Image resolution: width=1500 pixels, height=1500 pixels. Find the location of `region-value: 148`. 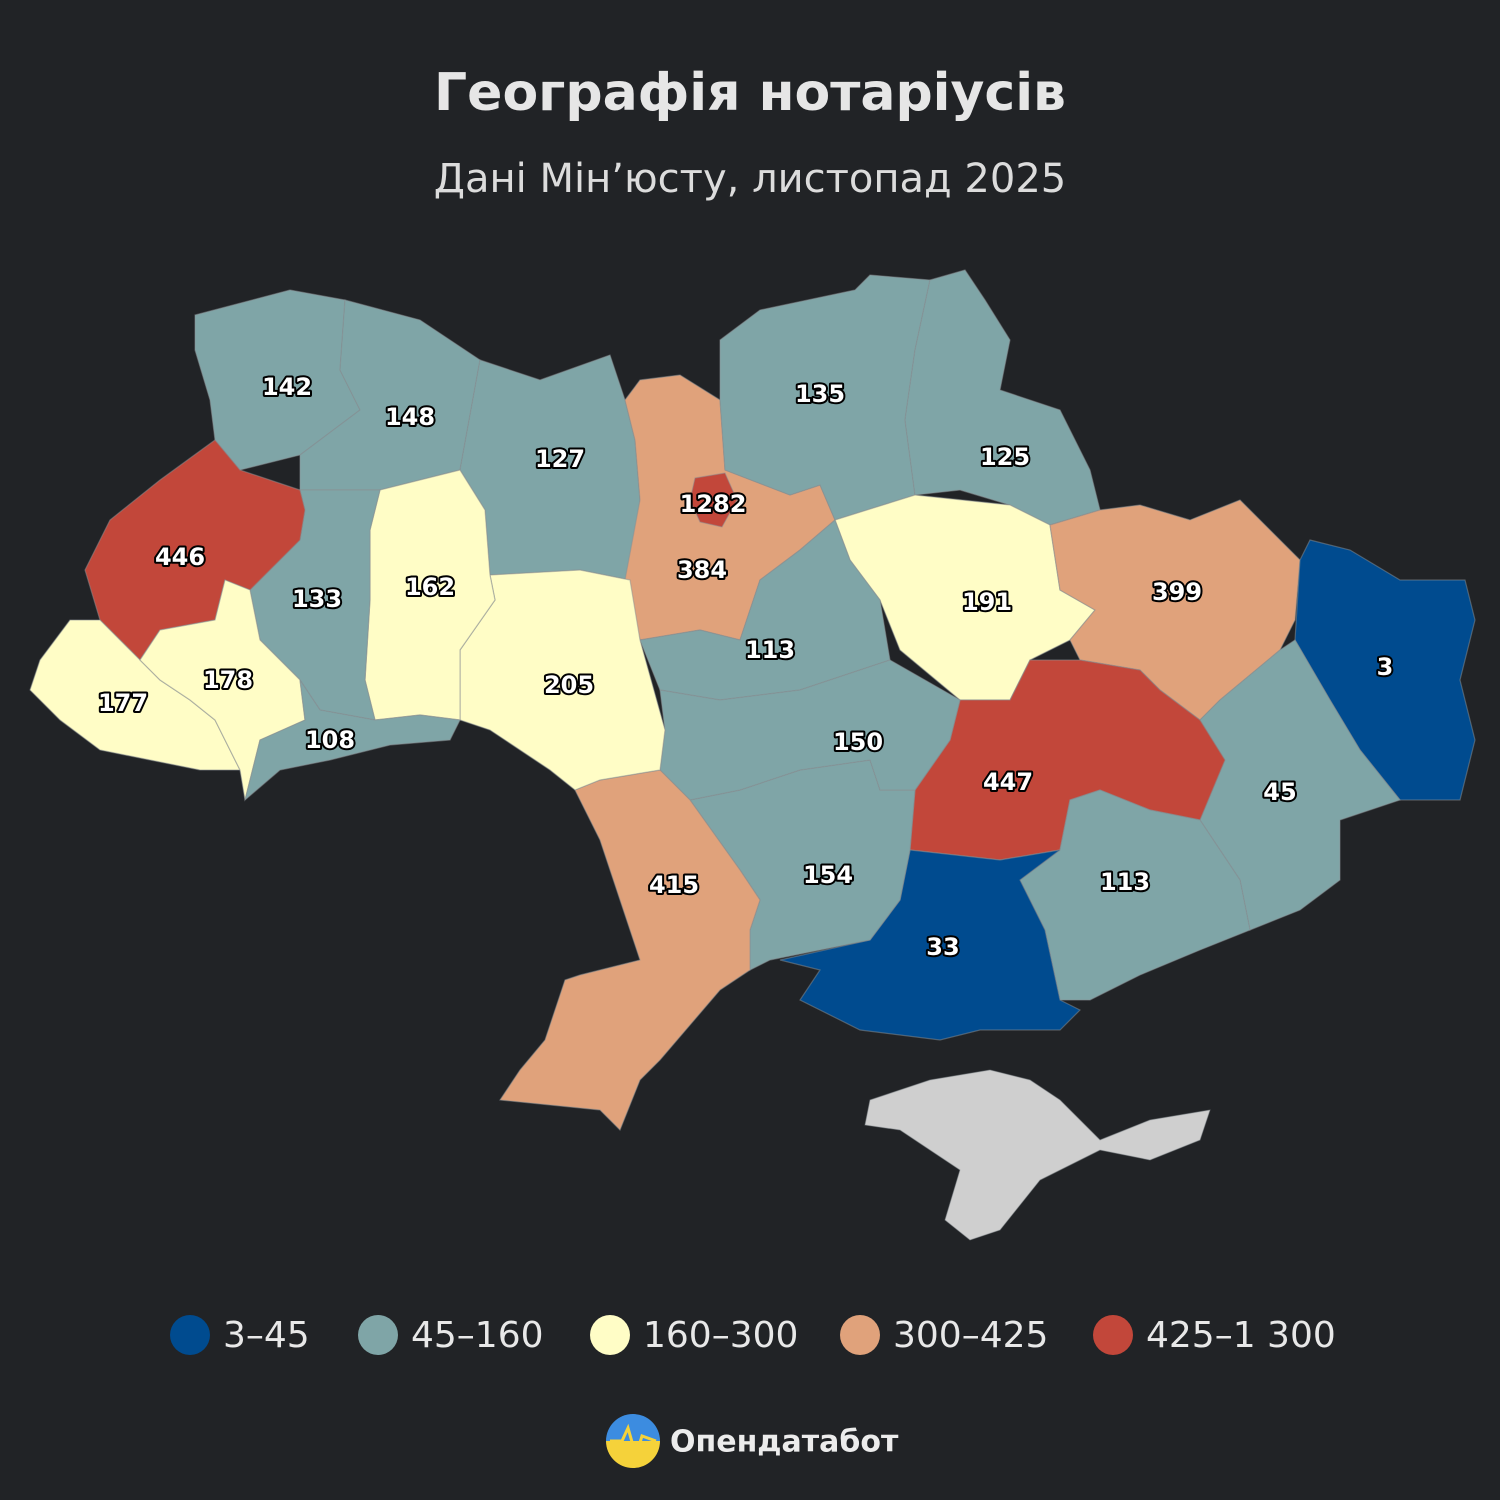

region-value: 148 is located at coordinates (410, 417).